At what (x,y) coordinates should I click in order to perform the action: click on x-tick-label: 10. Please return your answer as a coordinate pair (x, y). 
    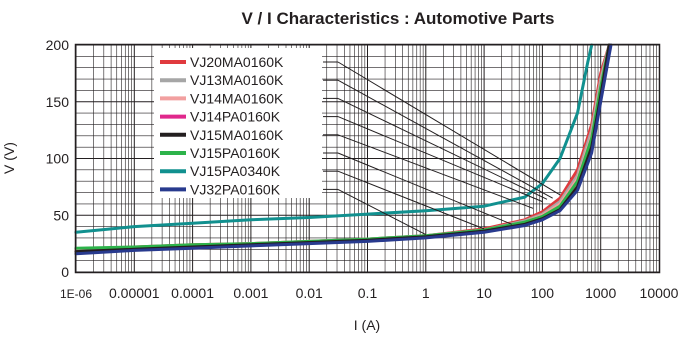
    Looking at the image, I should click on (484, 293).